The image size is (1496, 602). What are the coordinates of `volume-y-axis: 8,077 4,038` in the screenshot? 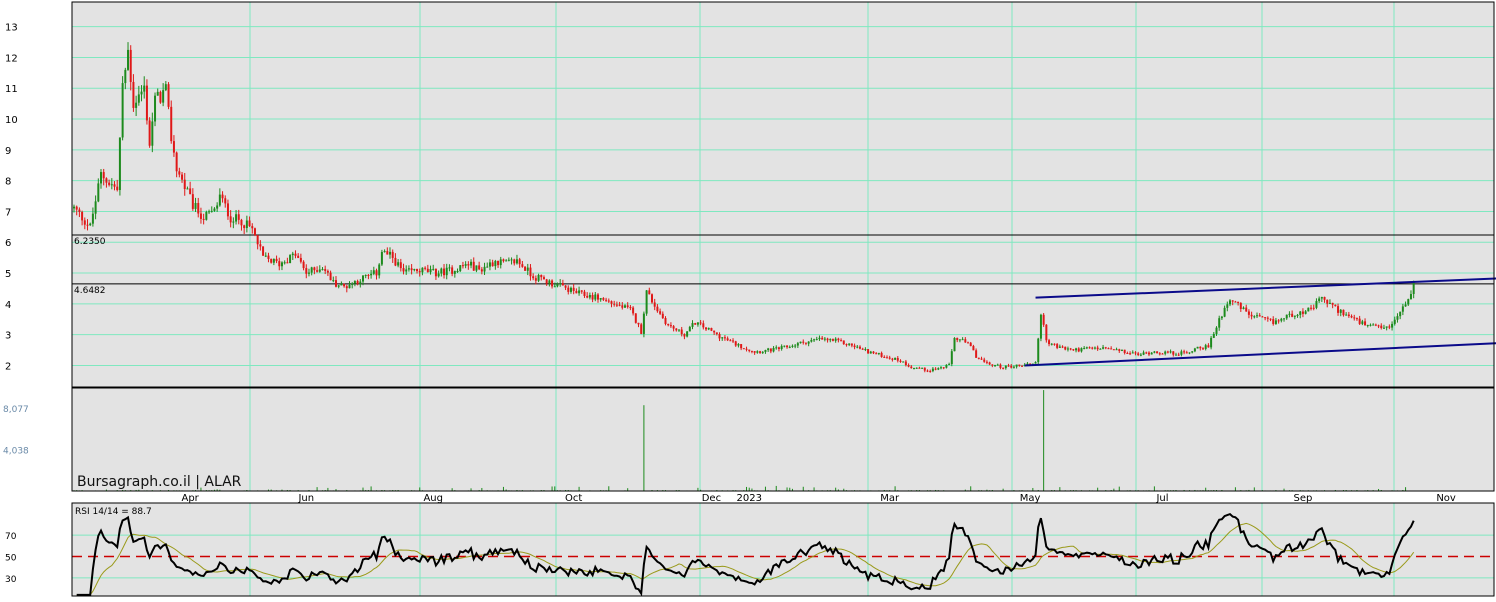 It's located at (16, 431).